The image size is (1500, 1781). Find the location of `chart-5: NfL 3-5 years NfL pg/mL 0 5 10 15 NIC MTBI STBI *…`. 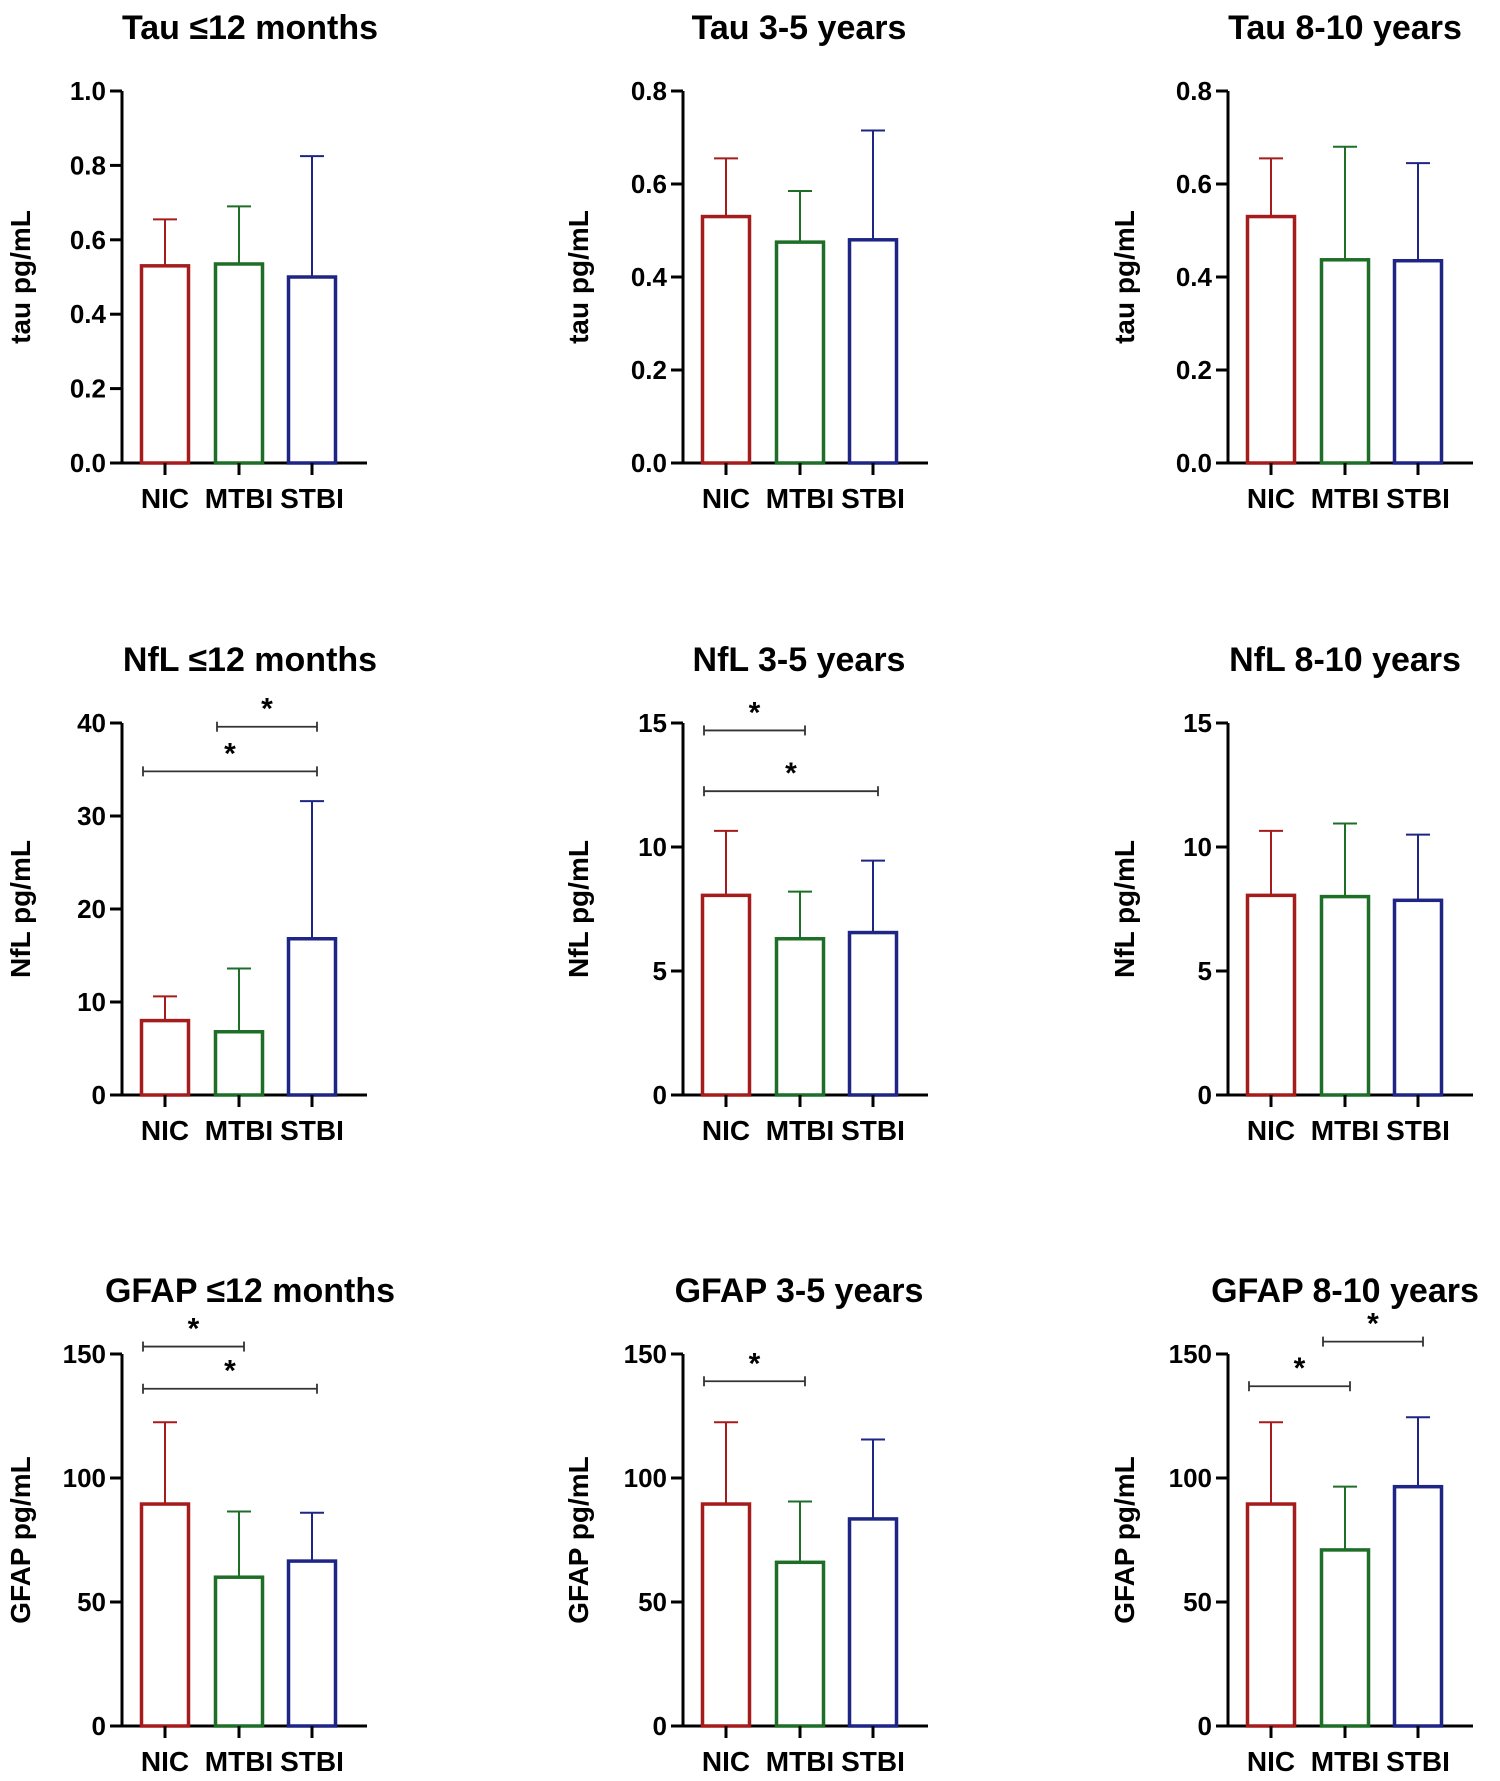

chart-5: NfL 3-5 years NfL pg/mL 0 5 10 15 NIC MTBI STBI *… is located at coordinates (745, 893).